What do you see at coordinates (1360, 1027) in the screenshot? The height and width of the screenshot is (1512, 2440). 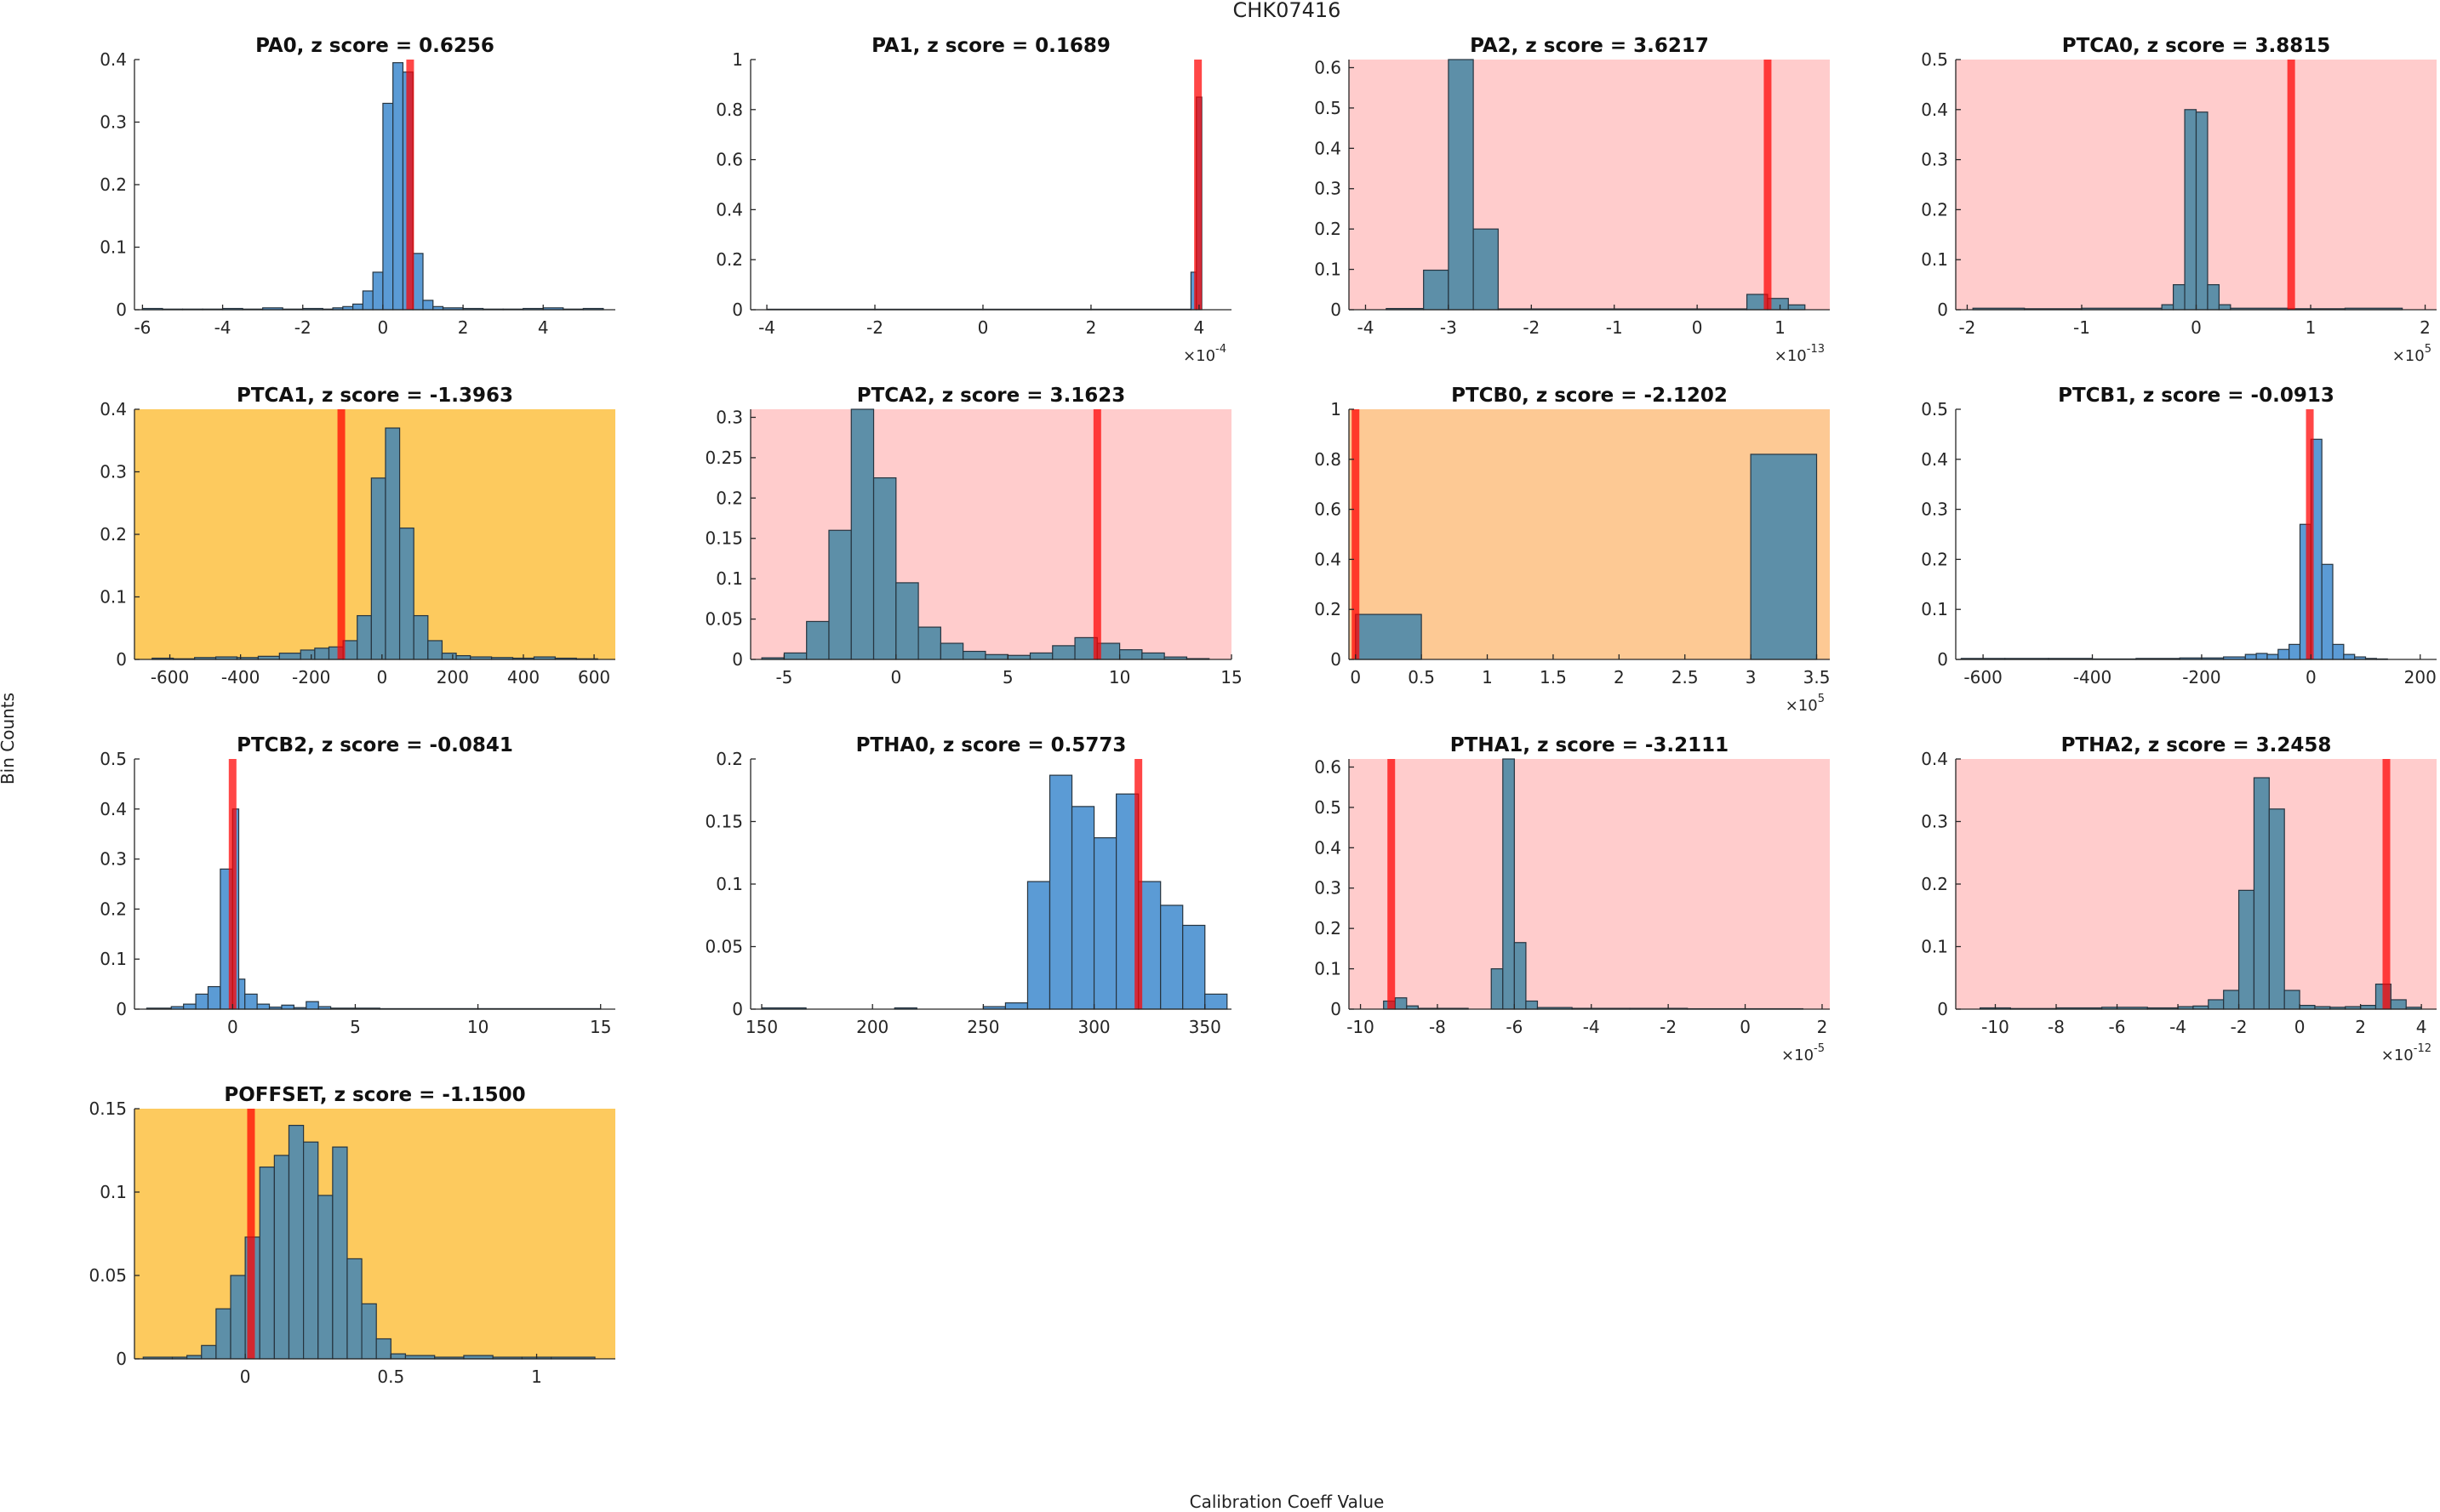 I see `x-tick-label: -10` at bounding box center [1360, 1027].